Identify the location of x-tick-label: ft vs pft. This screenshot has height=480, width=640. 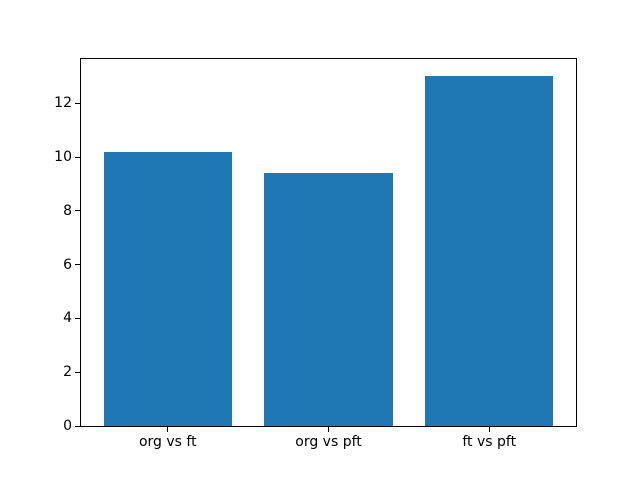
(489, 442).